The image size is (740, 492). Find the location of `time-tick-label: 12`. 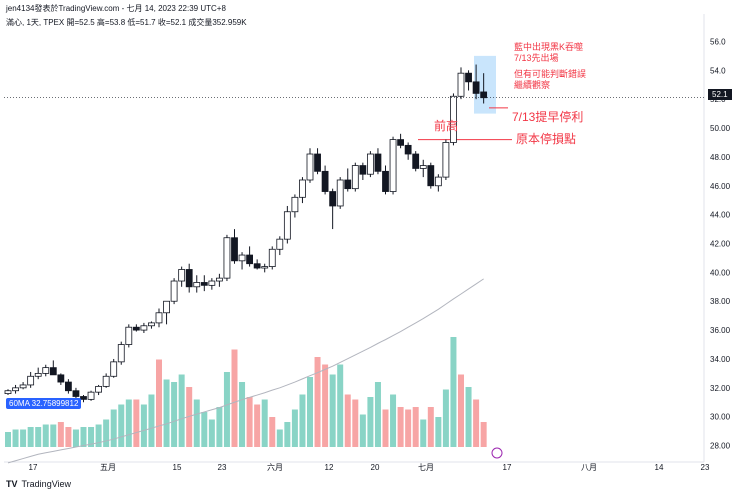

time-tick-label: 12 is located at coordinates (329, 467).